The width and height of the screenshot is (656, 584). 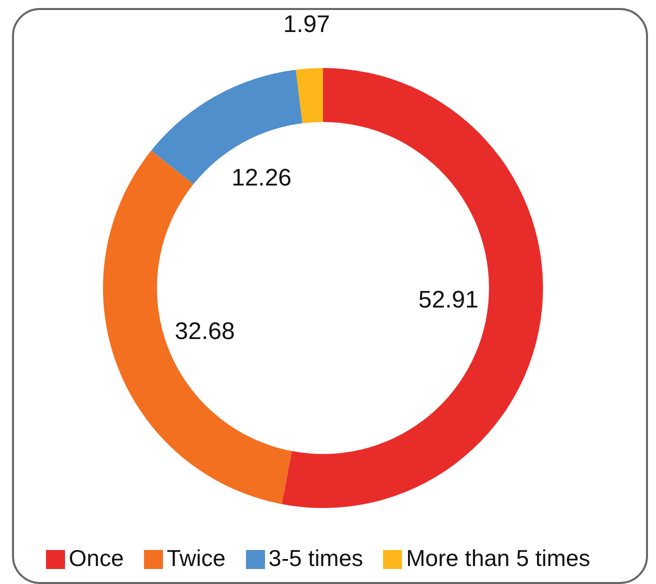 I want to click on data-label: 12.26, so click(x=261, y=178).